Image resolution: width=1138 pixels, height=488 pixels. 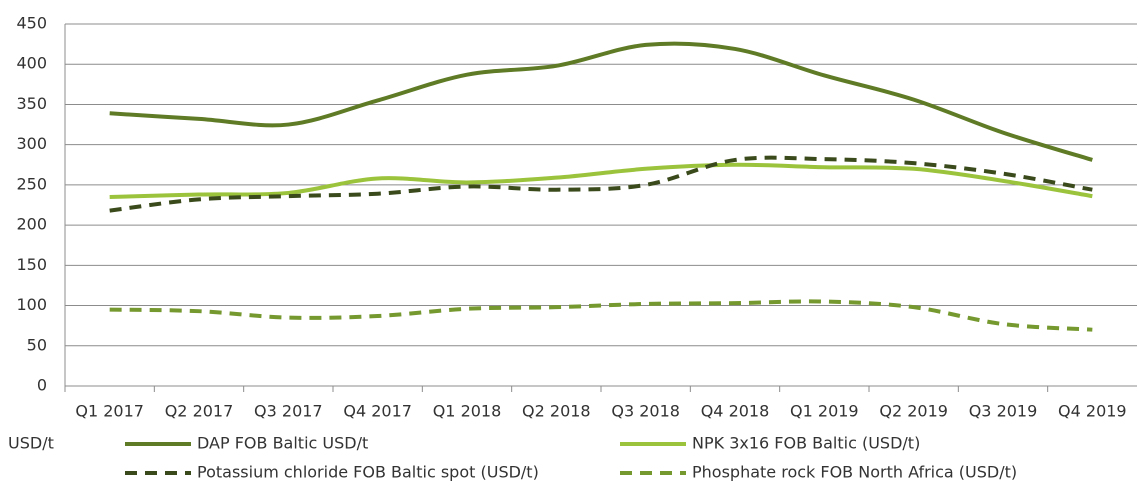 What do you see at coordinates (31, 63) in the screenshot?
I see `y-tick-label: 400` at bounding box center [31, 63].